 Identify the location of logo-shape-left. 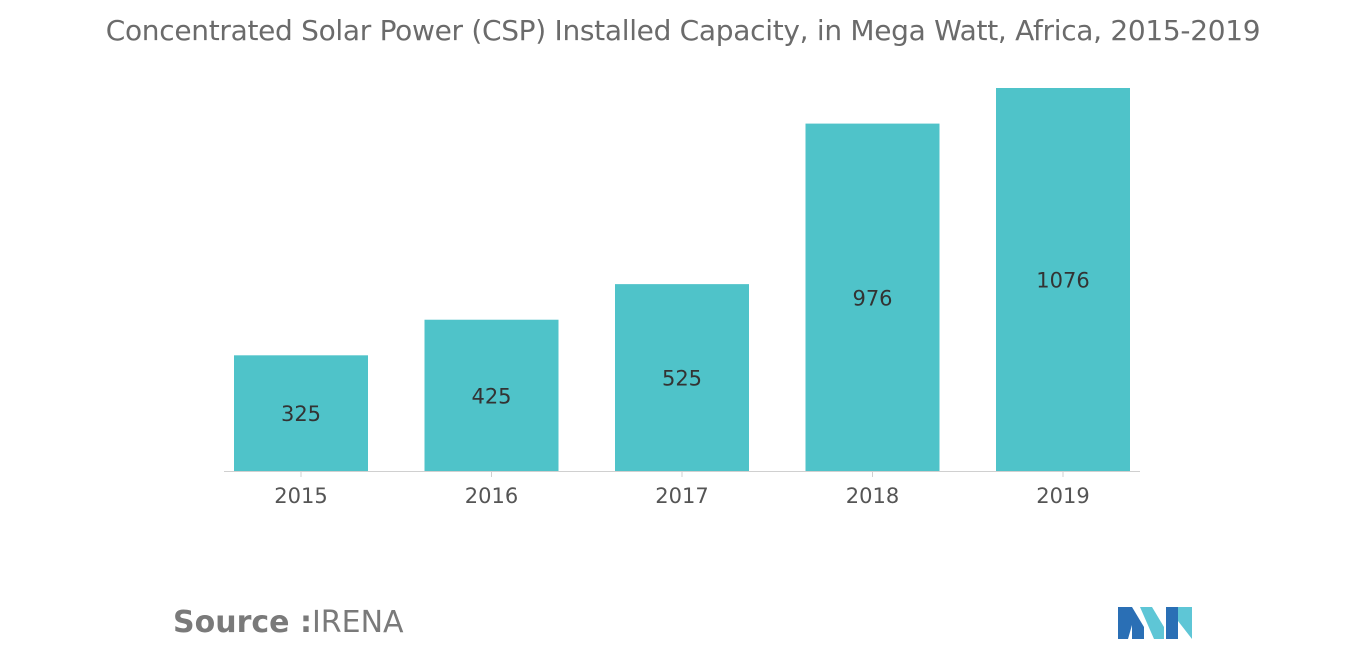
(1131, 623).